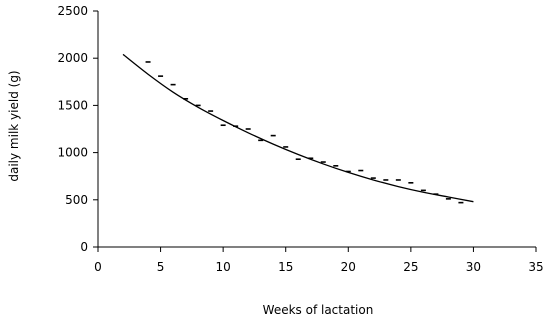 This screenshot has height=320, width=544. I want to click on y-tick-label: 1000, so click(72, 153).